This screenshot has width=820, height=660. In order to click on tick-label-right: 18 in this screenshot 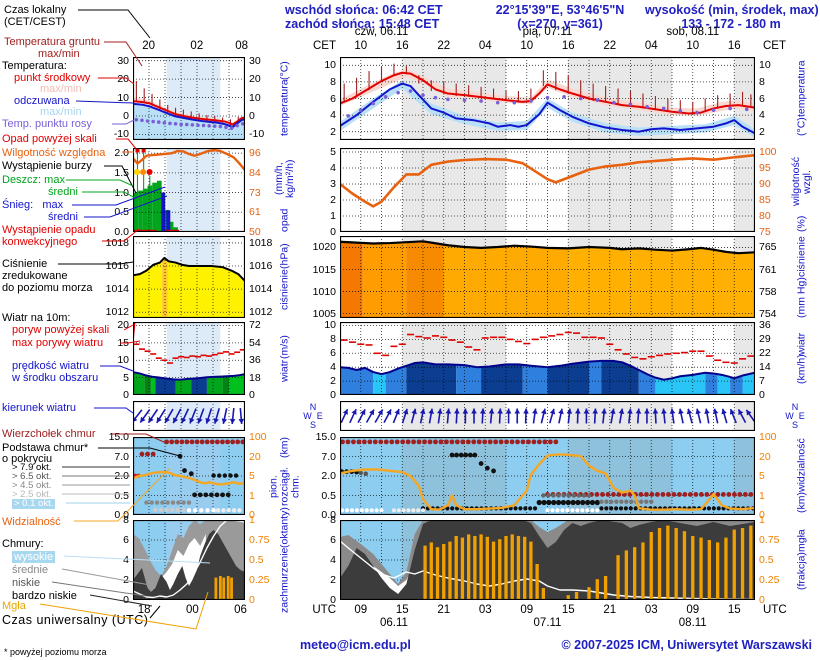, I will do `click(255, 377)`.